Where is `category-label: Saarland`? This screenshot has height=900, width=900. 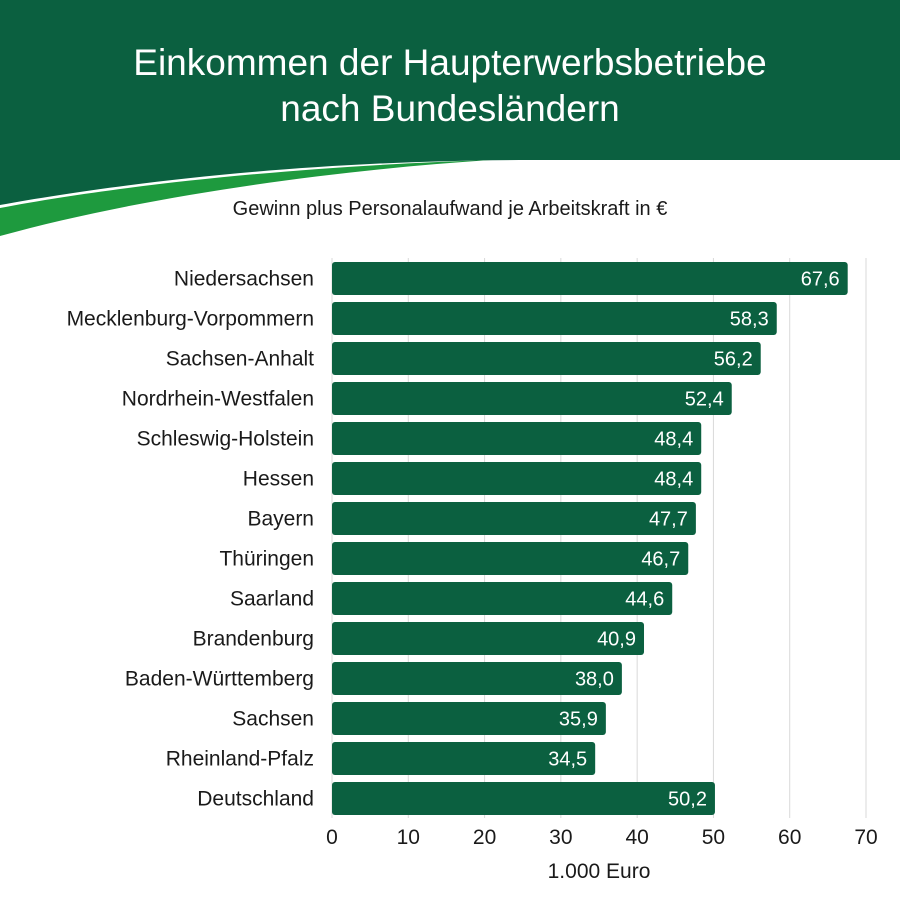
category-label: Saarland is located at coordinates (272, 599).